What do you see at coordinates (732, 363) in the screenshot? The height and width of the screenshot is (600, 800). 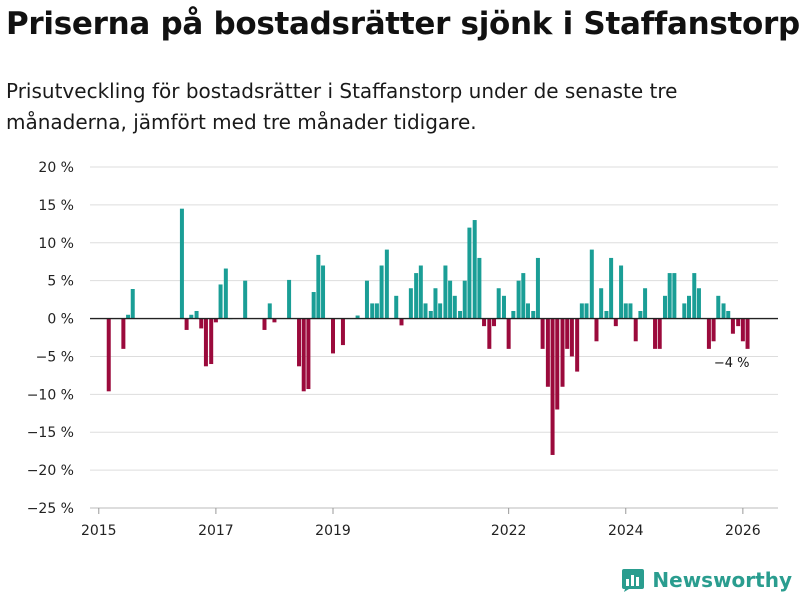 I see `last-value-label: −4 %` at bounding box center [732, 363].